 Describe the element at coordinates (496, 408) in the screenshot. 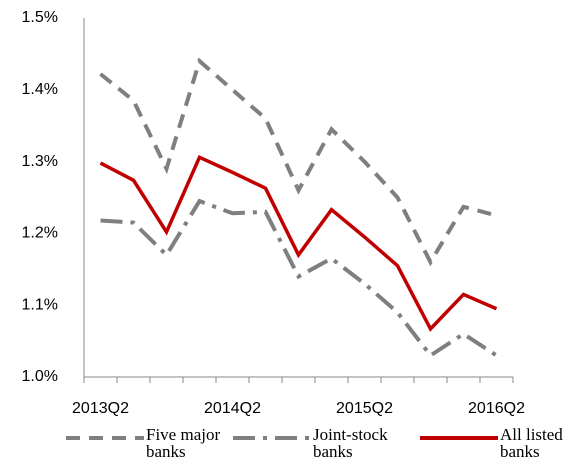

I see `x-tick-label: 2016Q2` at that location.